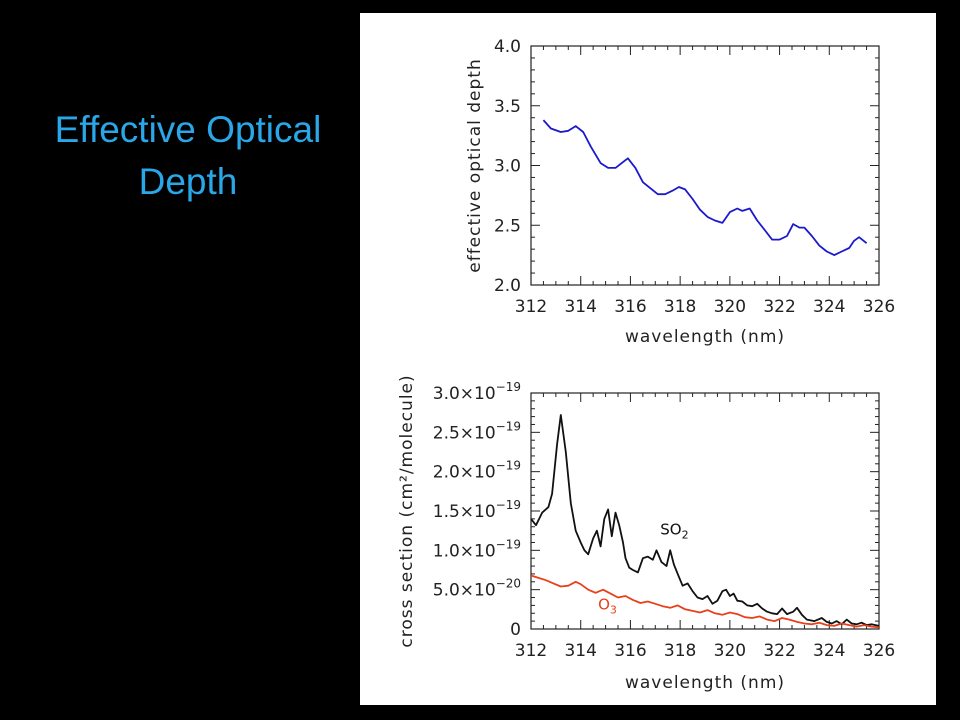 The width and height of the screenshot is (960, 720). I want to click on y-tick-label: 2.5×10⁻¹⁹, so click(477, 431).